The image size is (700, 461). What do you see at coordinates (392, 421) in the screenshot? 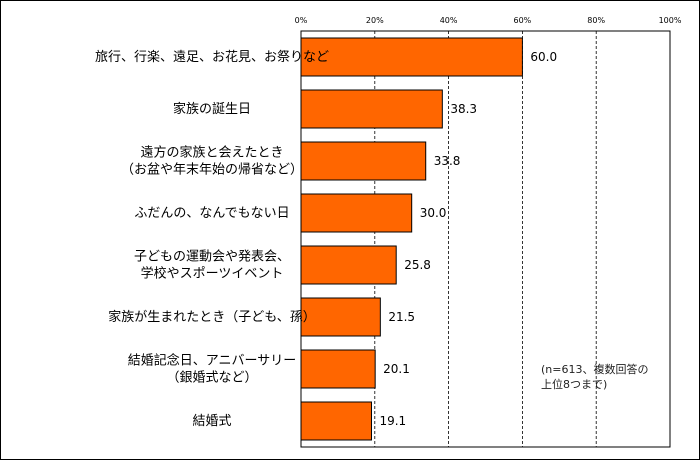
I see `data-label: 19.1` at bounding box center [392, 421].